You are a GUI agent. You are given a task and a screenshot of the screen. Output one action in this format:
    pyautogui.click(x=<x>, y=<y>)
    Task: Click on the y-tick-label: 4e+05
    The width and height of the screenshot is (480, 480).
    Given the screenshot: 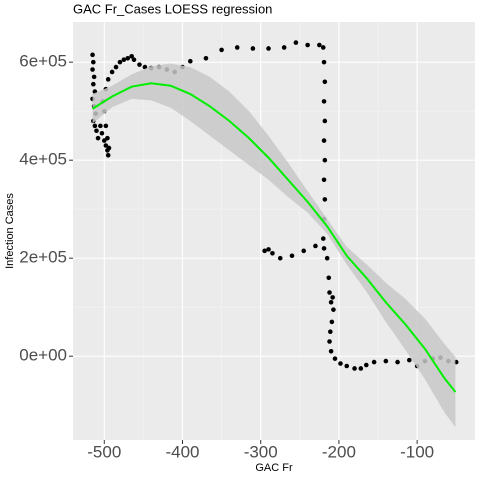 What is the action you would take?
    pyautogui.click(x=43, y=159)
    